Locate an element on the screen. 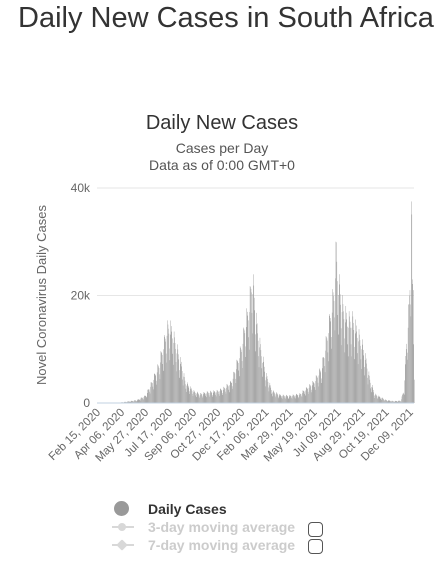 Image resolution: width=444 pixels, height=562 pixels. legend-item-3-day-average: 3-day moving average is located at coordinates (272, 527).